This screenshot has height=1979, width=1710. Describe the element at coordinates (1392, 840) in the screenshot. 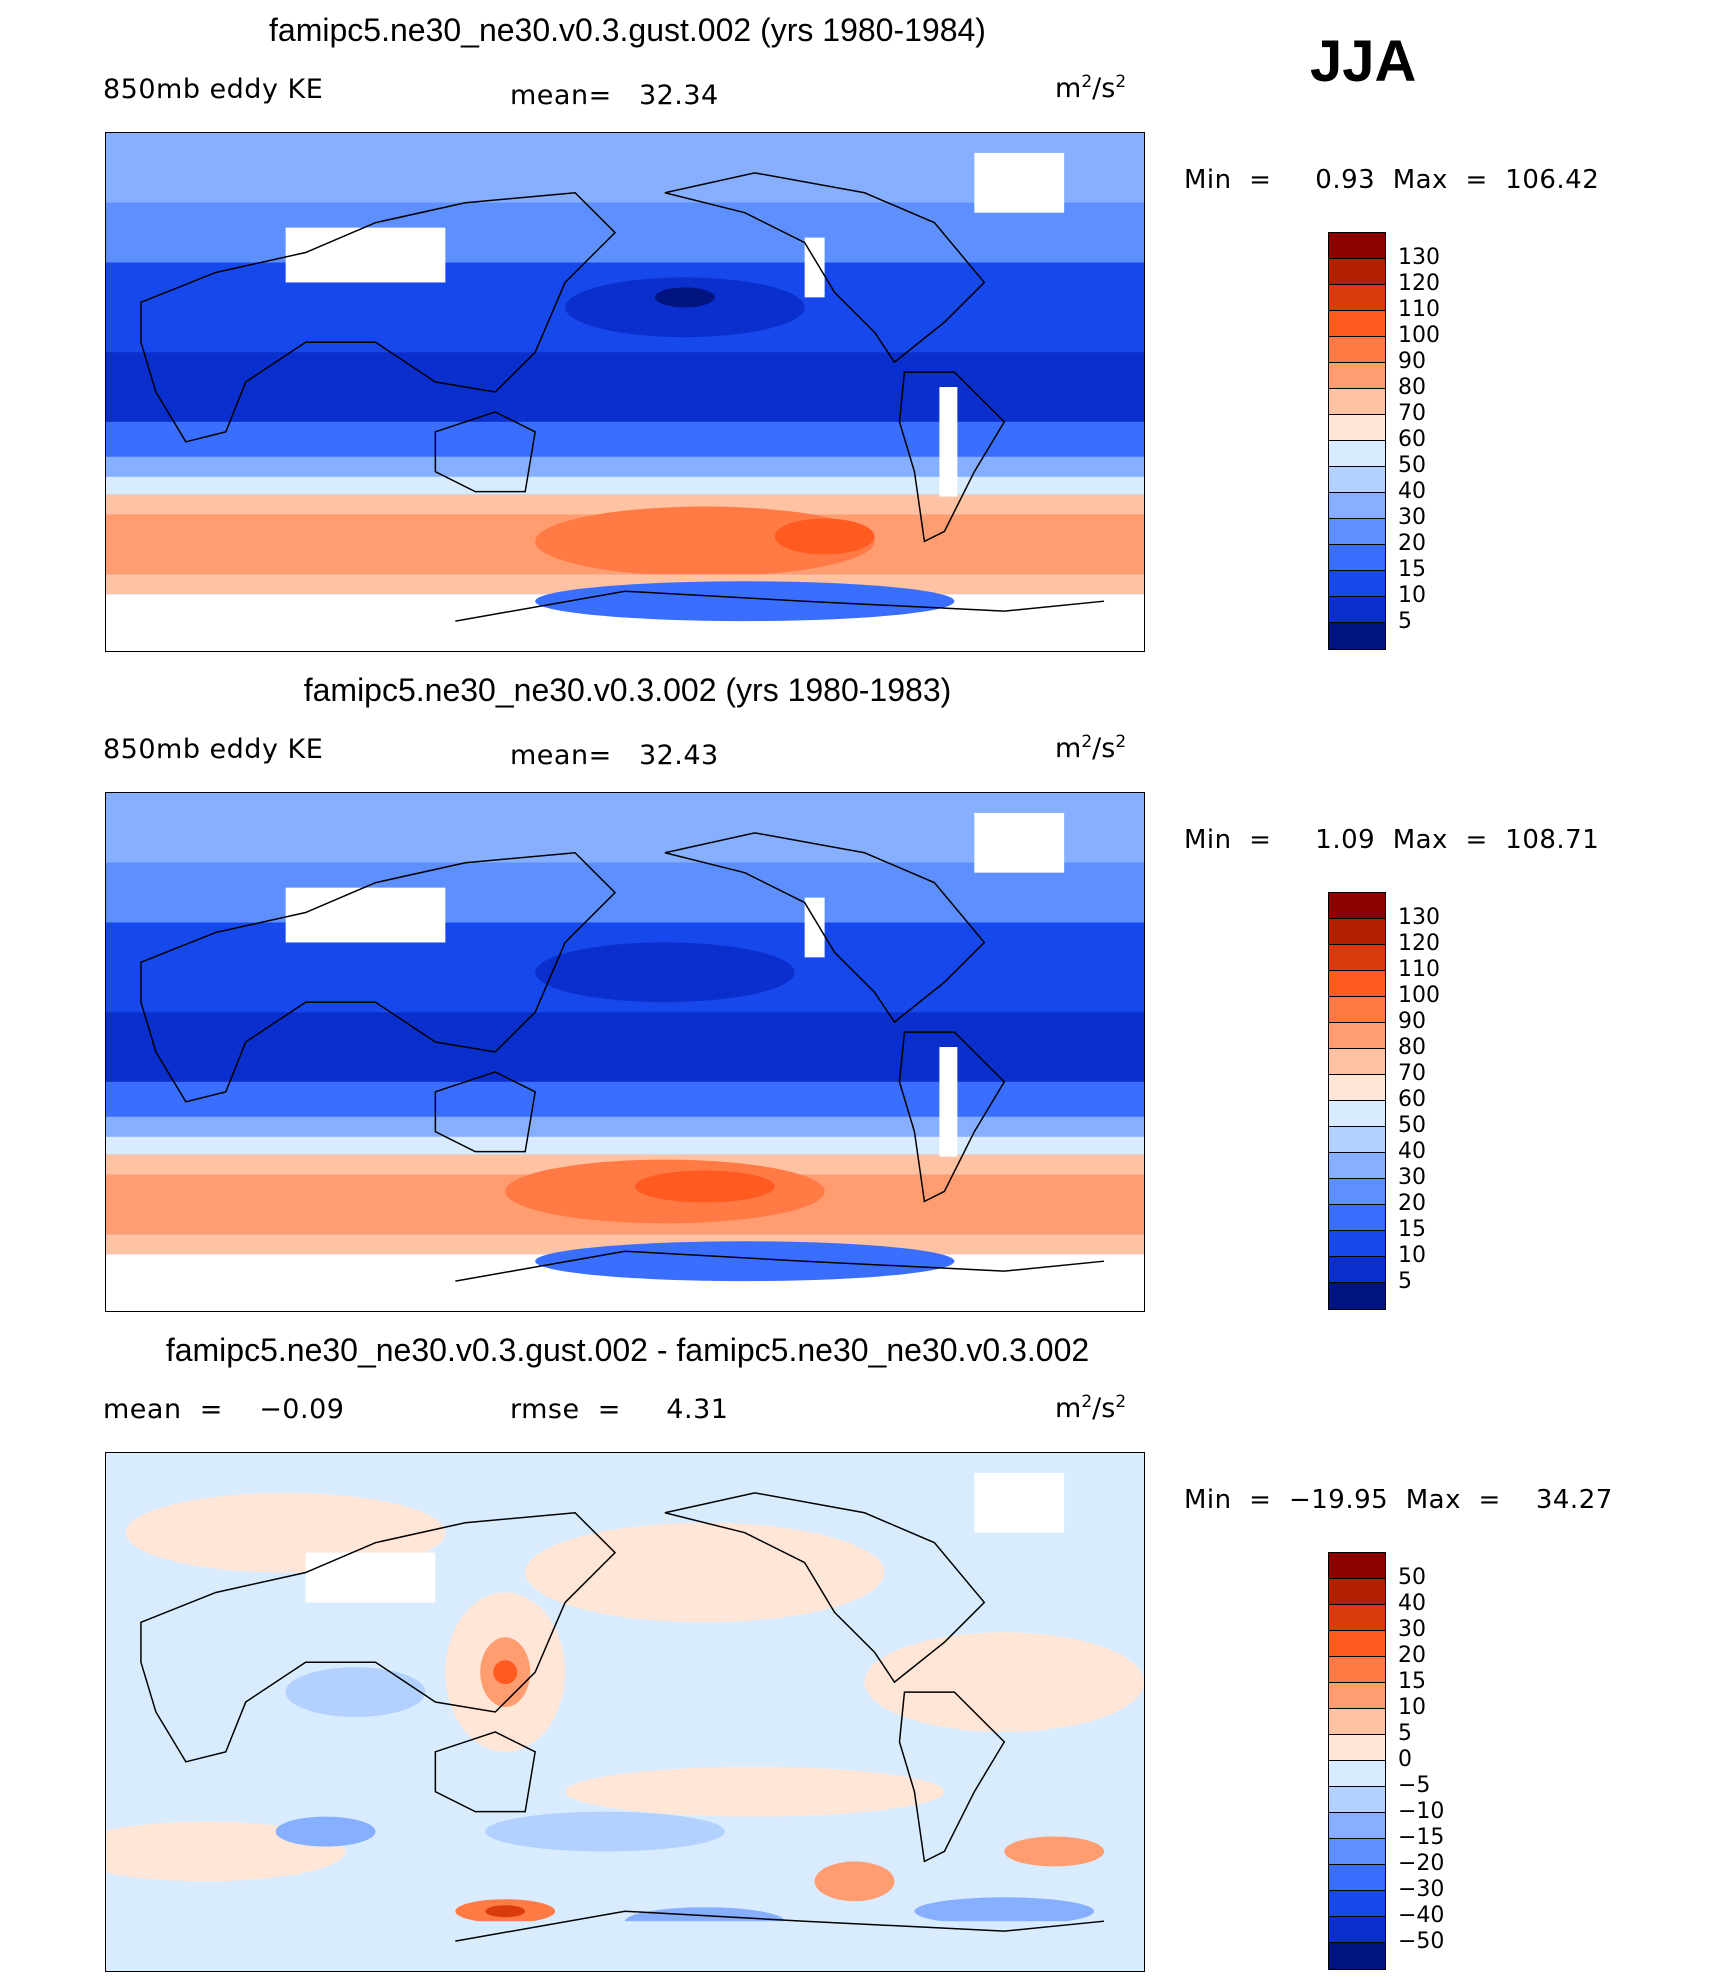

I see `panel2-minmax: Min = 1.09 Max = 108.71` at that location.